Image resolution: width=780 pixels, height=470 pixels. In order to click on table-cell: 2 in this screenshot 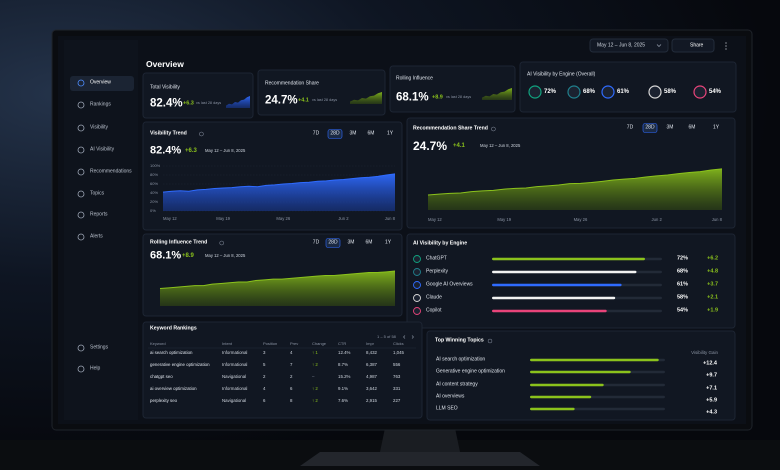, I will do `click(264, 376)`.